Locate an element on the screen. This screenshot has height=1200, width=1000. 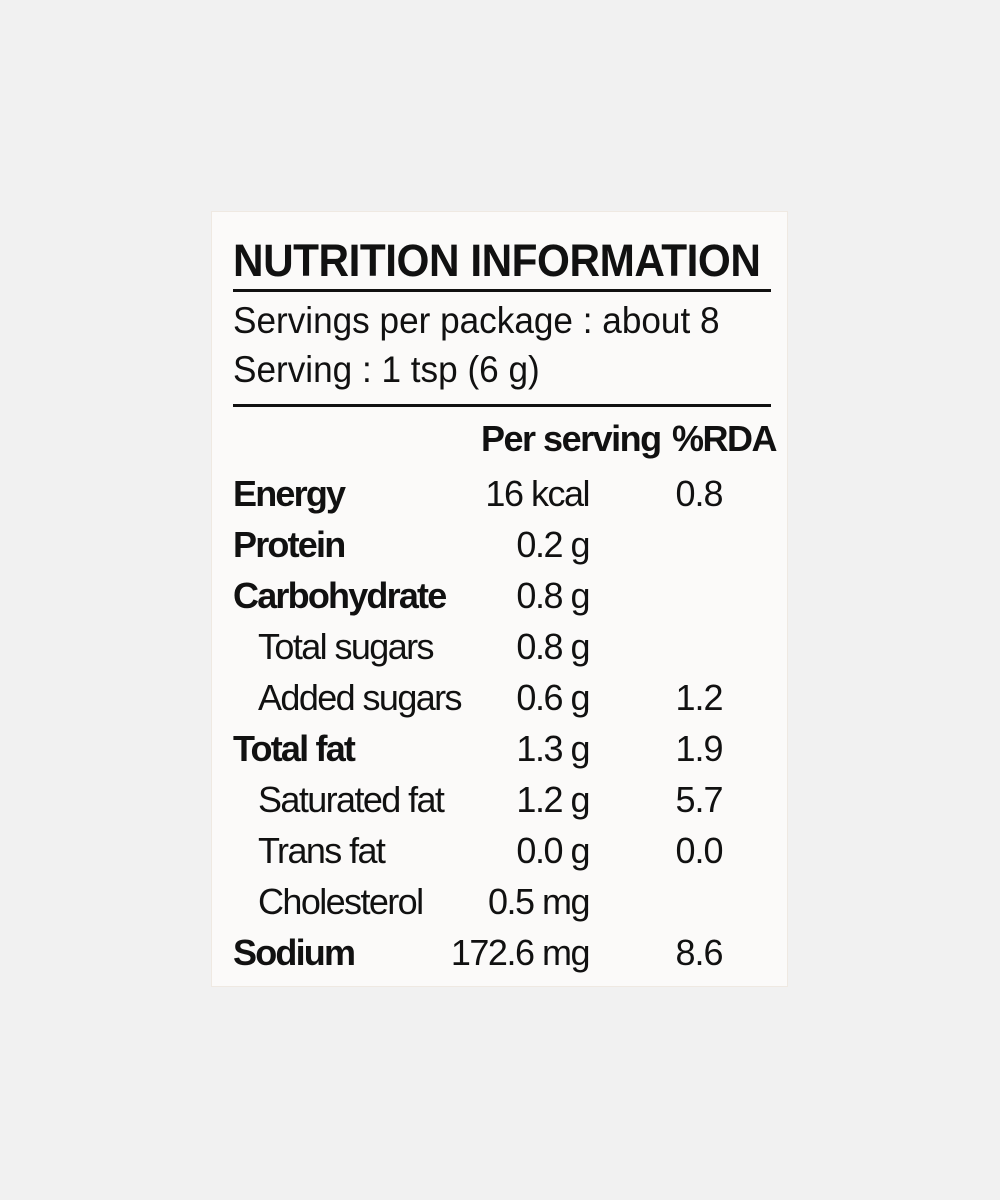
serving-size: Serving : 1 tsp (6 g) is located at coordinates (386, 369).